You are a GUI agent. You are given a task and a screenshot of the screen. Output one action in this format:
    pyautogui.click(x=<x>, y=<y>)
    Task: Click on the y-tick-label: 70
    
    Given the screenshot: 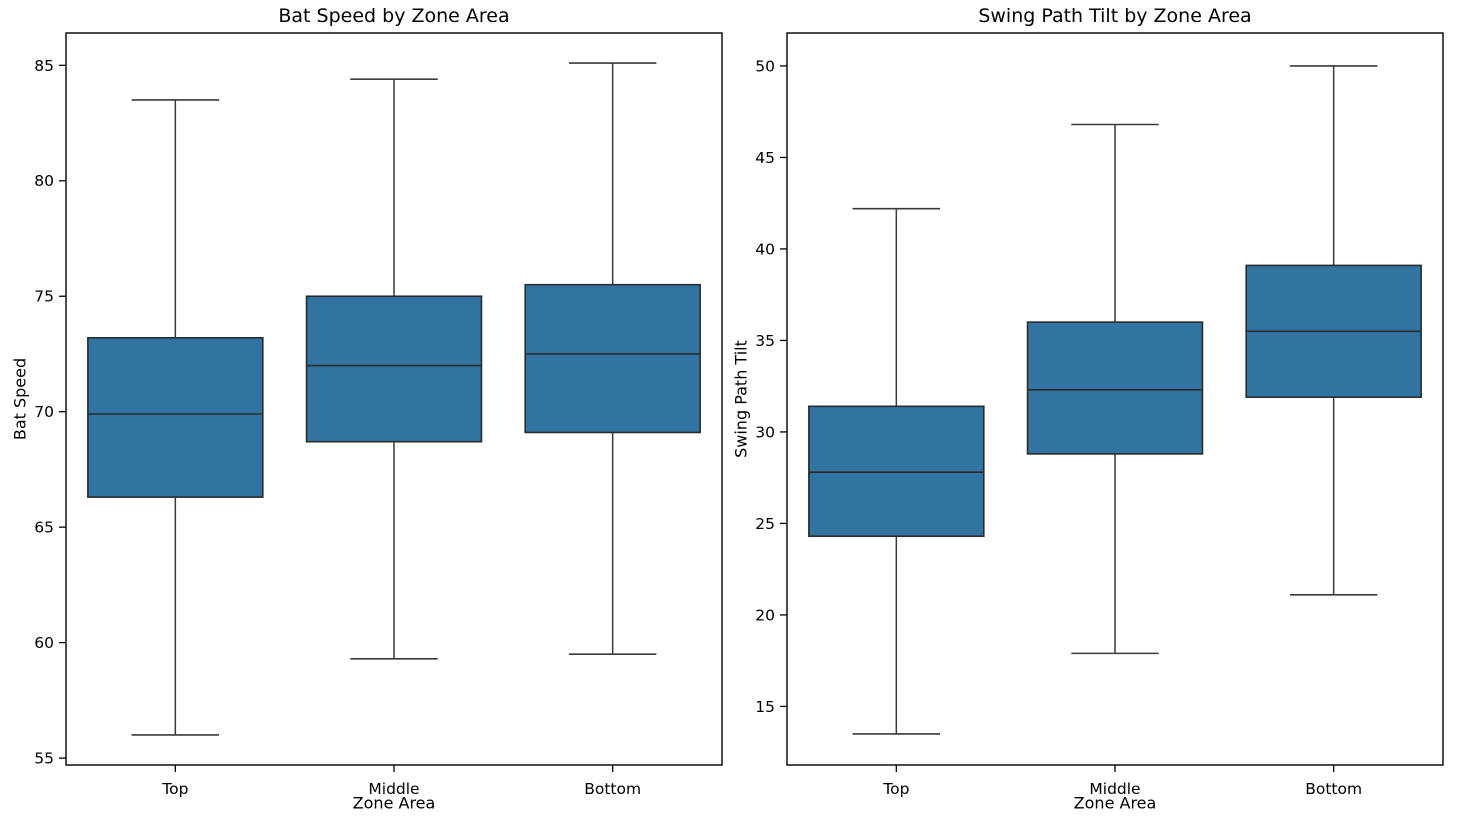 What is the action you would take?
    pyautogui.click(x=44, y=412)
    